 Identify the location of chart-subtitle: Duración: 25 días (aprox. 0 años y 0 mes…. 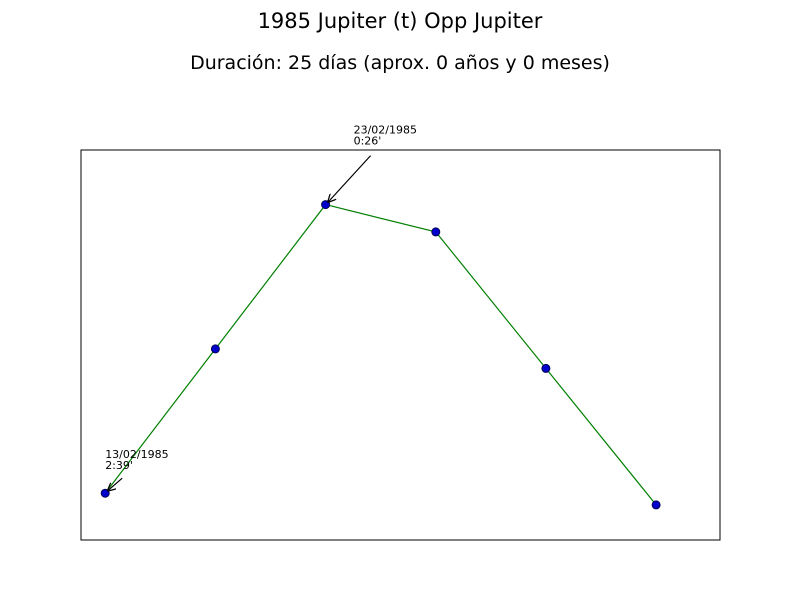
(400, 63).